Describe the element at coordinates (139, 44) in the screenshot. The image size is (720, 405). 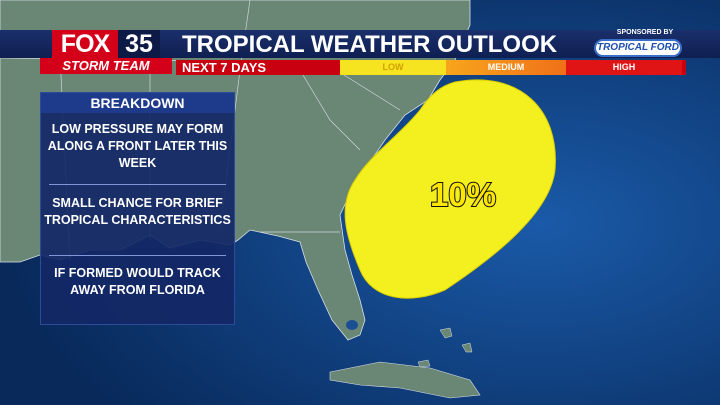
I see `channel-number: 35` at that location.